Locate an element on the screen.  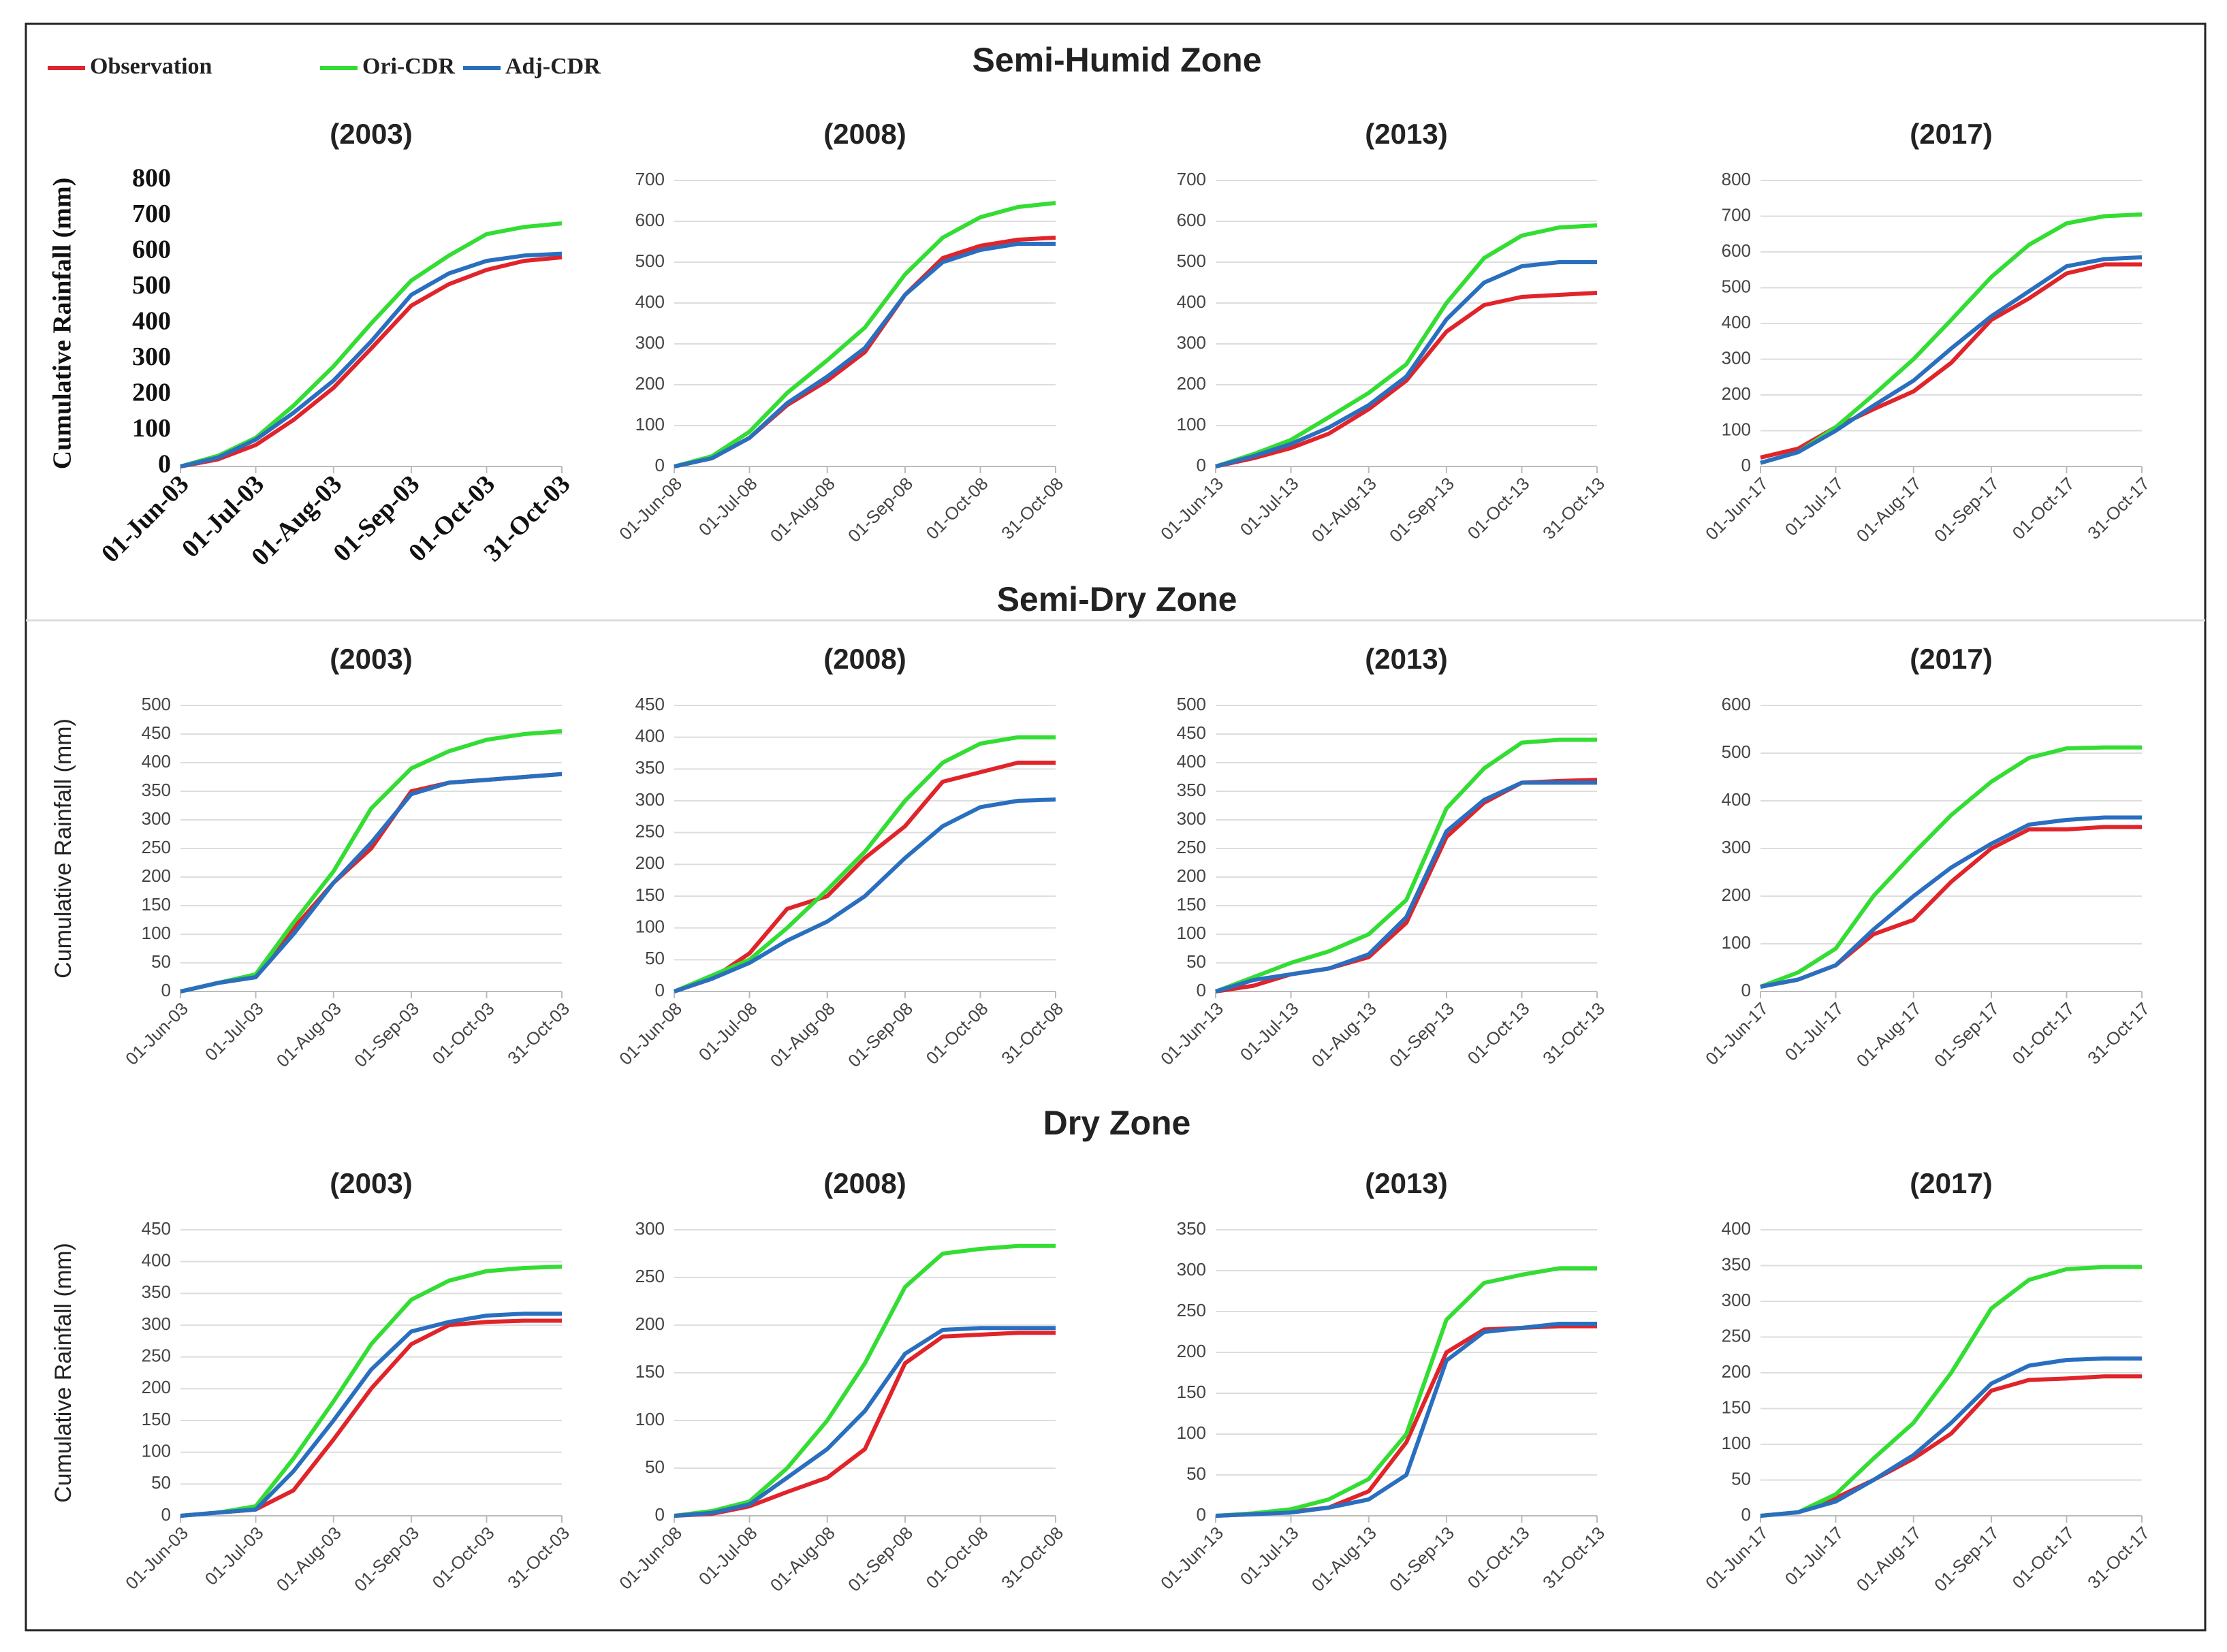
y-tick-label: 50 is located at coordinates (161, 961).